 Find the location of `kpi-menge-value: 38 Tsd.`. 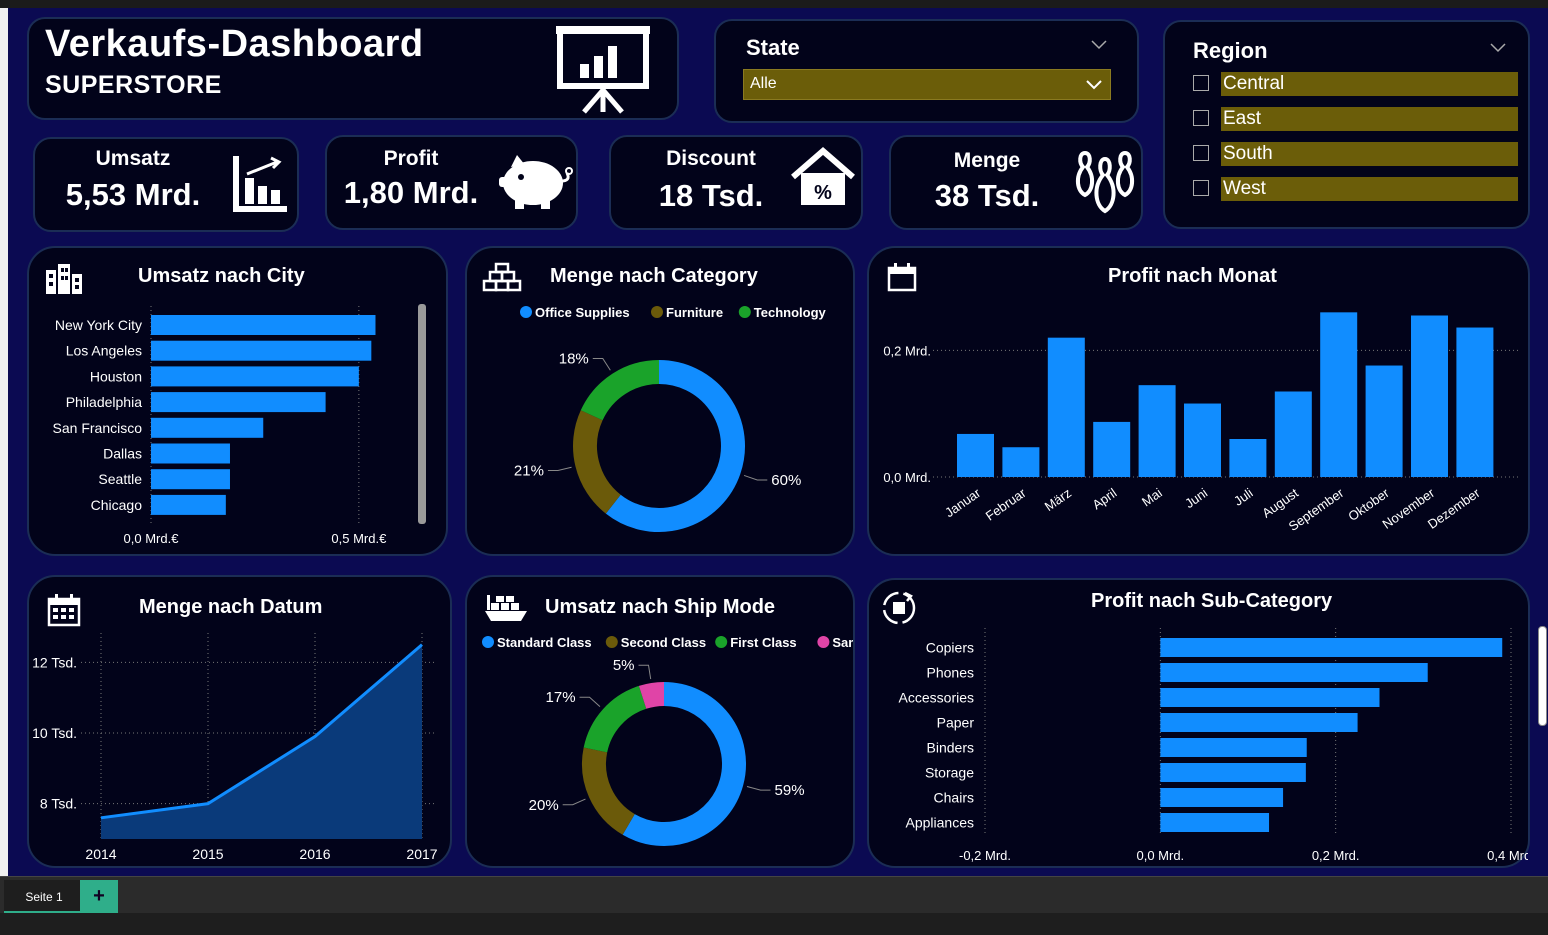

kpi-menge-value: 38 Tsd. is located at coordinates (987, 195).